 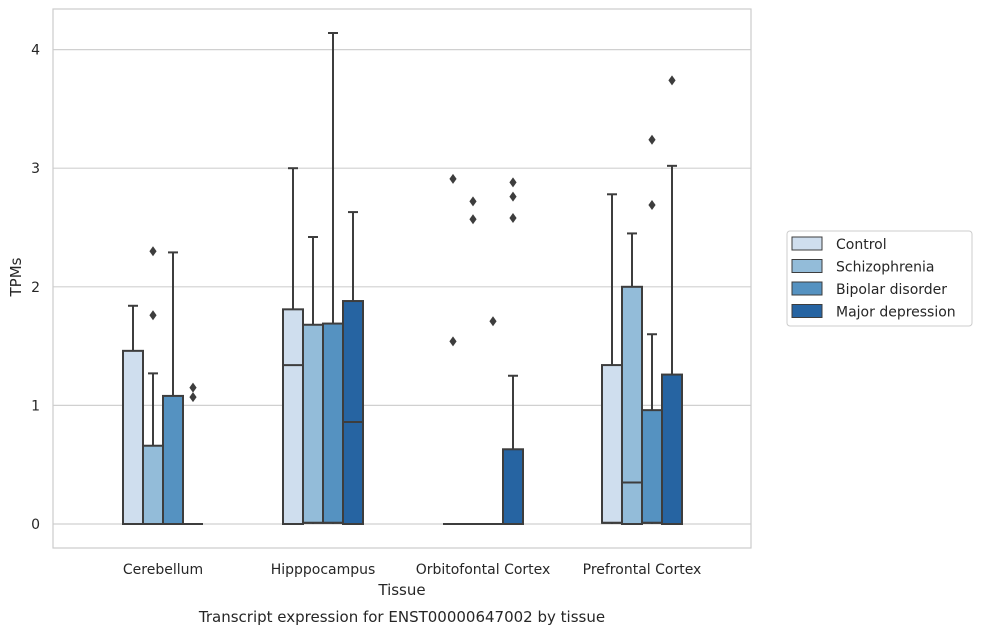 I want to click on x-tick-label: Hipppocampus, so click(x=323, y=570).